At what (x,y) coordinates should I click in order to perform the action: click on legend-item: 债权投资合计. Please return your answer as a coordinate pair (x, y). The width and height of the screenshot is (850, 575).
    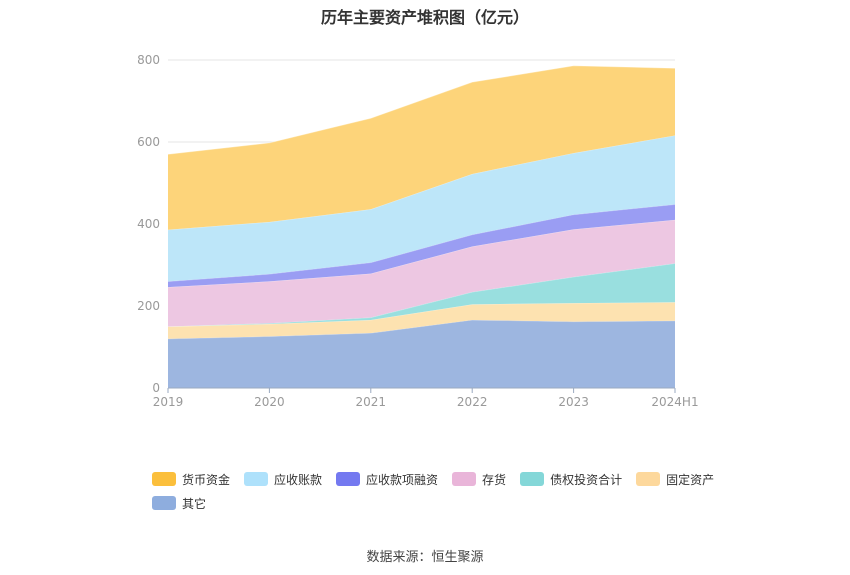
    Looking at the image, I should click on (571, 479).